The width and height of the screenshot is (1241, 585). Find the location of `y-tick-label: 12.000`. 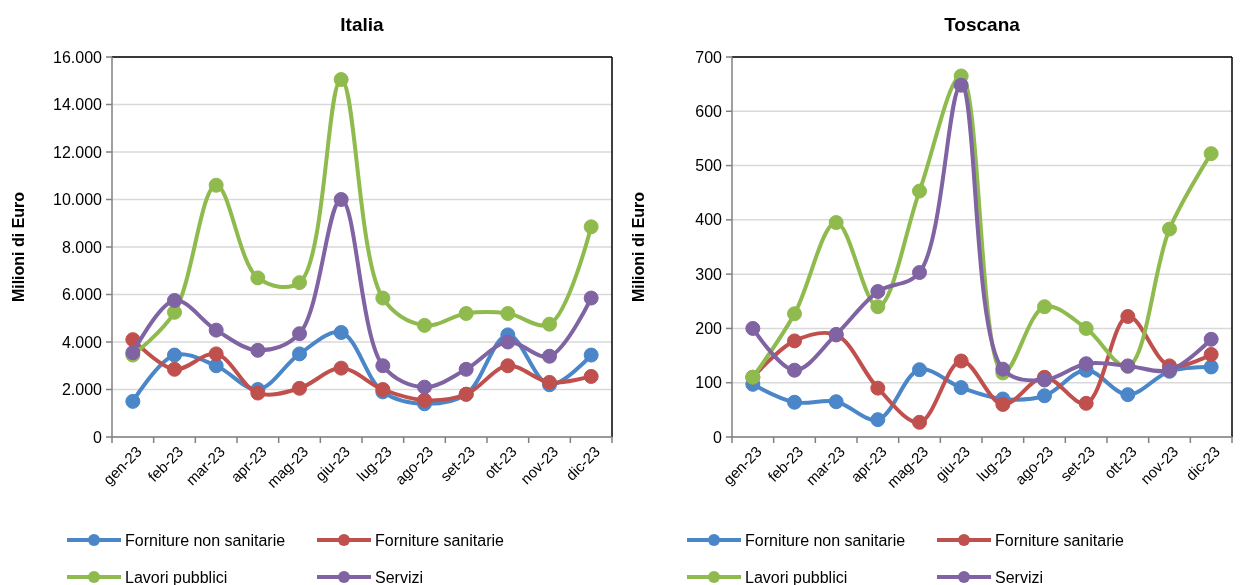

y-tick-label: 12.000 is located at coordinates (78, 152).